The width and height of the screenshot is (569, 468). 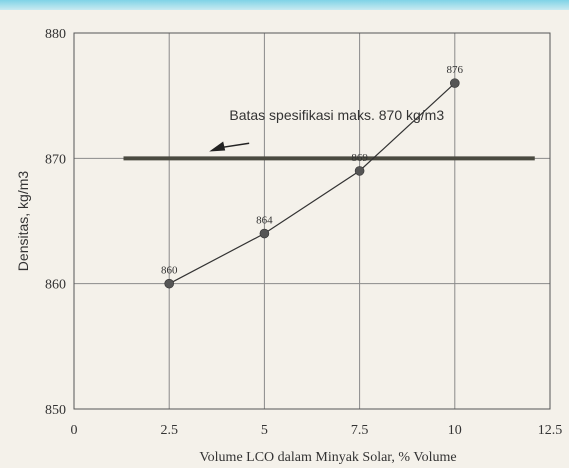 I want to click on y-tick-label: 880, so click(x=55, y=34).